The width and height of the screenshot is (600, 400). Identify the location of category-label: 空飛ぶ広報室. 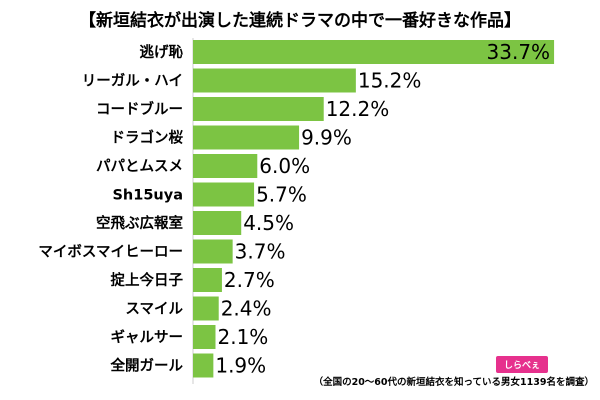
(139, 223).